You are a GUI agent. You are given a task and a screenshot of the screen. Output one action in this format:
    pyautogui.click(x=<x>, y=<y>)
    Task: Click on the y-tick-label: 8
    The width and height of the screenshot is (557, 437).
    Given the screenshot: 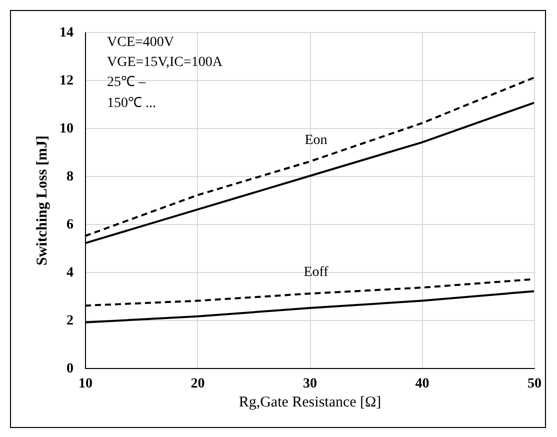 What is the action you would take?
    pyautogui.click(x=70, y=177)
    